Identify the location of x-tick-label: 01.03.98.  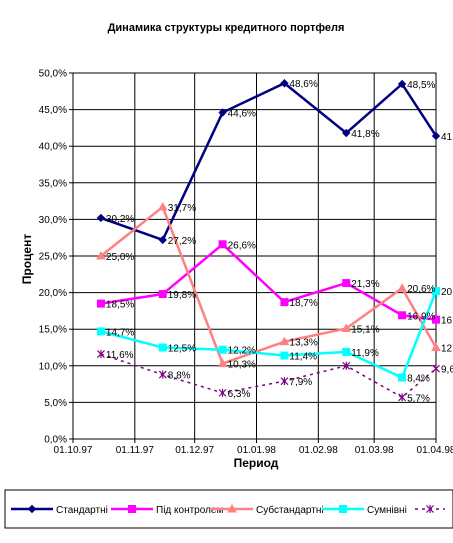
(374, 450).